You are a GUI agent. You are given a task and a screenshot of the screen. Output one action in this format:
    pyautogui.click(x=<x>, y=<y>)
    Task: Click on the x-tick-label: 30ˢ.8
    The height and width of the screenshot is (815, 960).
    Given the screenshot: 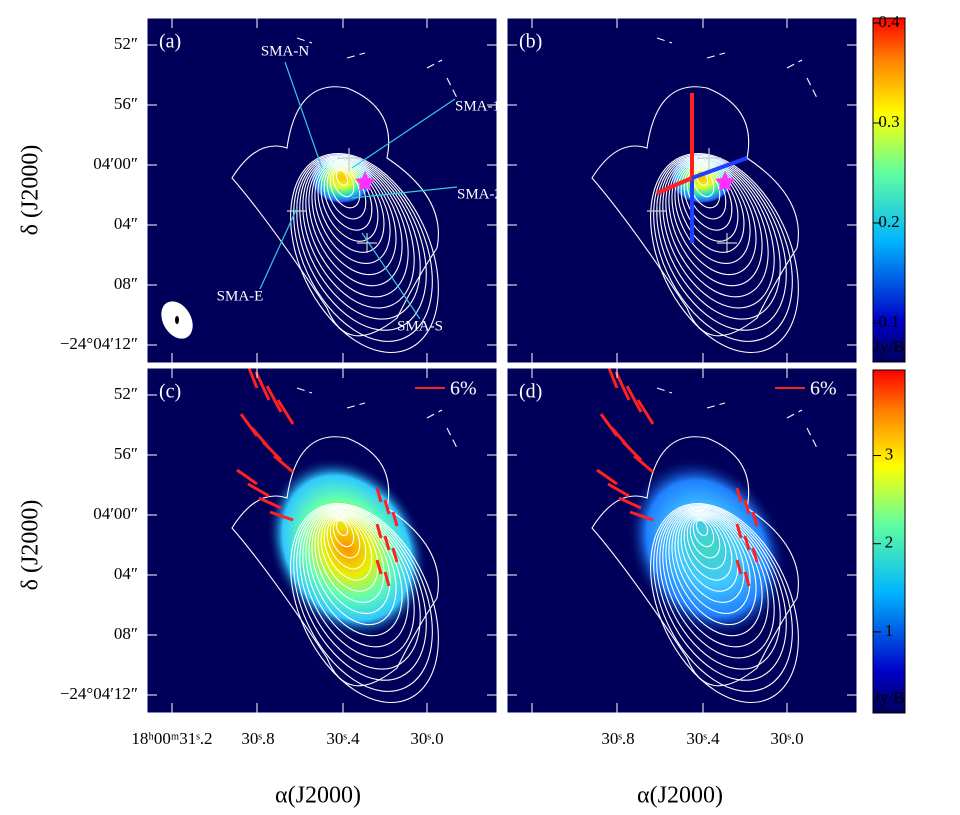 What is the action you would take?
    pyautogui.click(x=617, y=738)
    